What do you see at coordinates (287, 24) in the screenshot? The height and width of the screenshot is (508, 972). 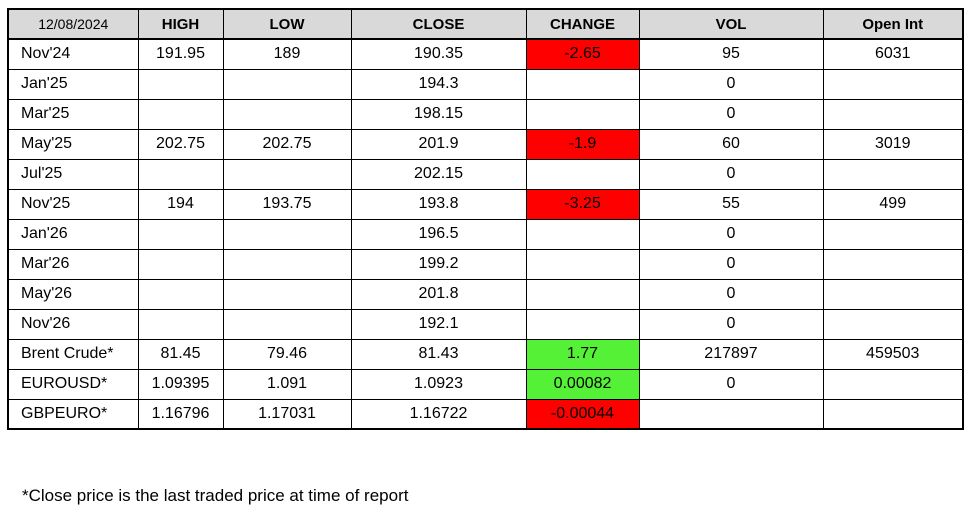 I see `col-header-low: LOW` at bounding box center [287, 24].